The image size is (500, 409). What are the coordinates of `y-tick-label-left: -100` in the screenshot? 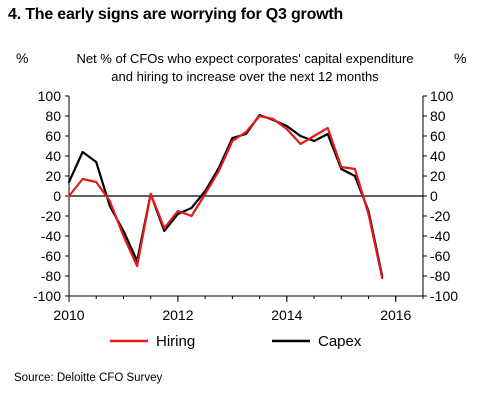 It's located at (47, 296).